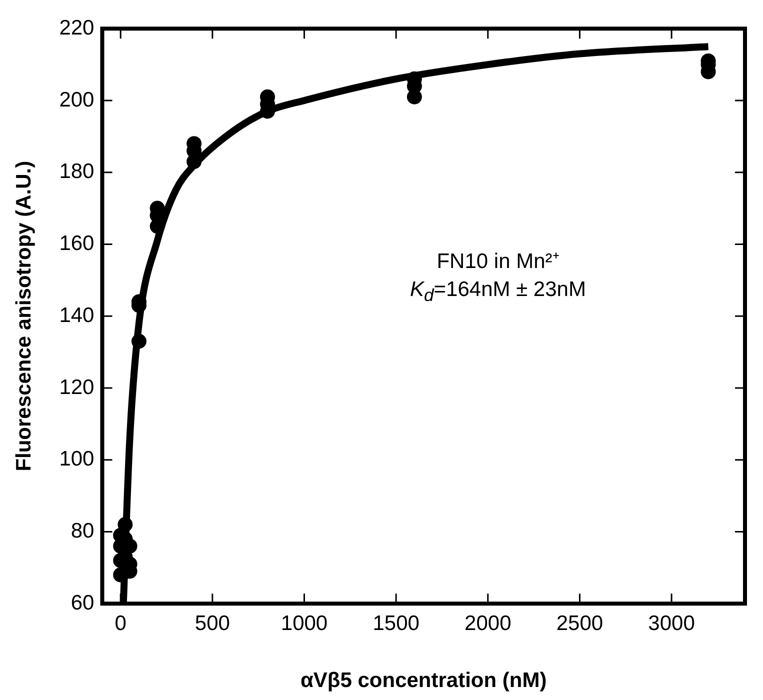  What do you see at coordinates (76, 172) in the screenshot?
I see `y-tick-label: 180` at bounding box center [76, 172].